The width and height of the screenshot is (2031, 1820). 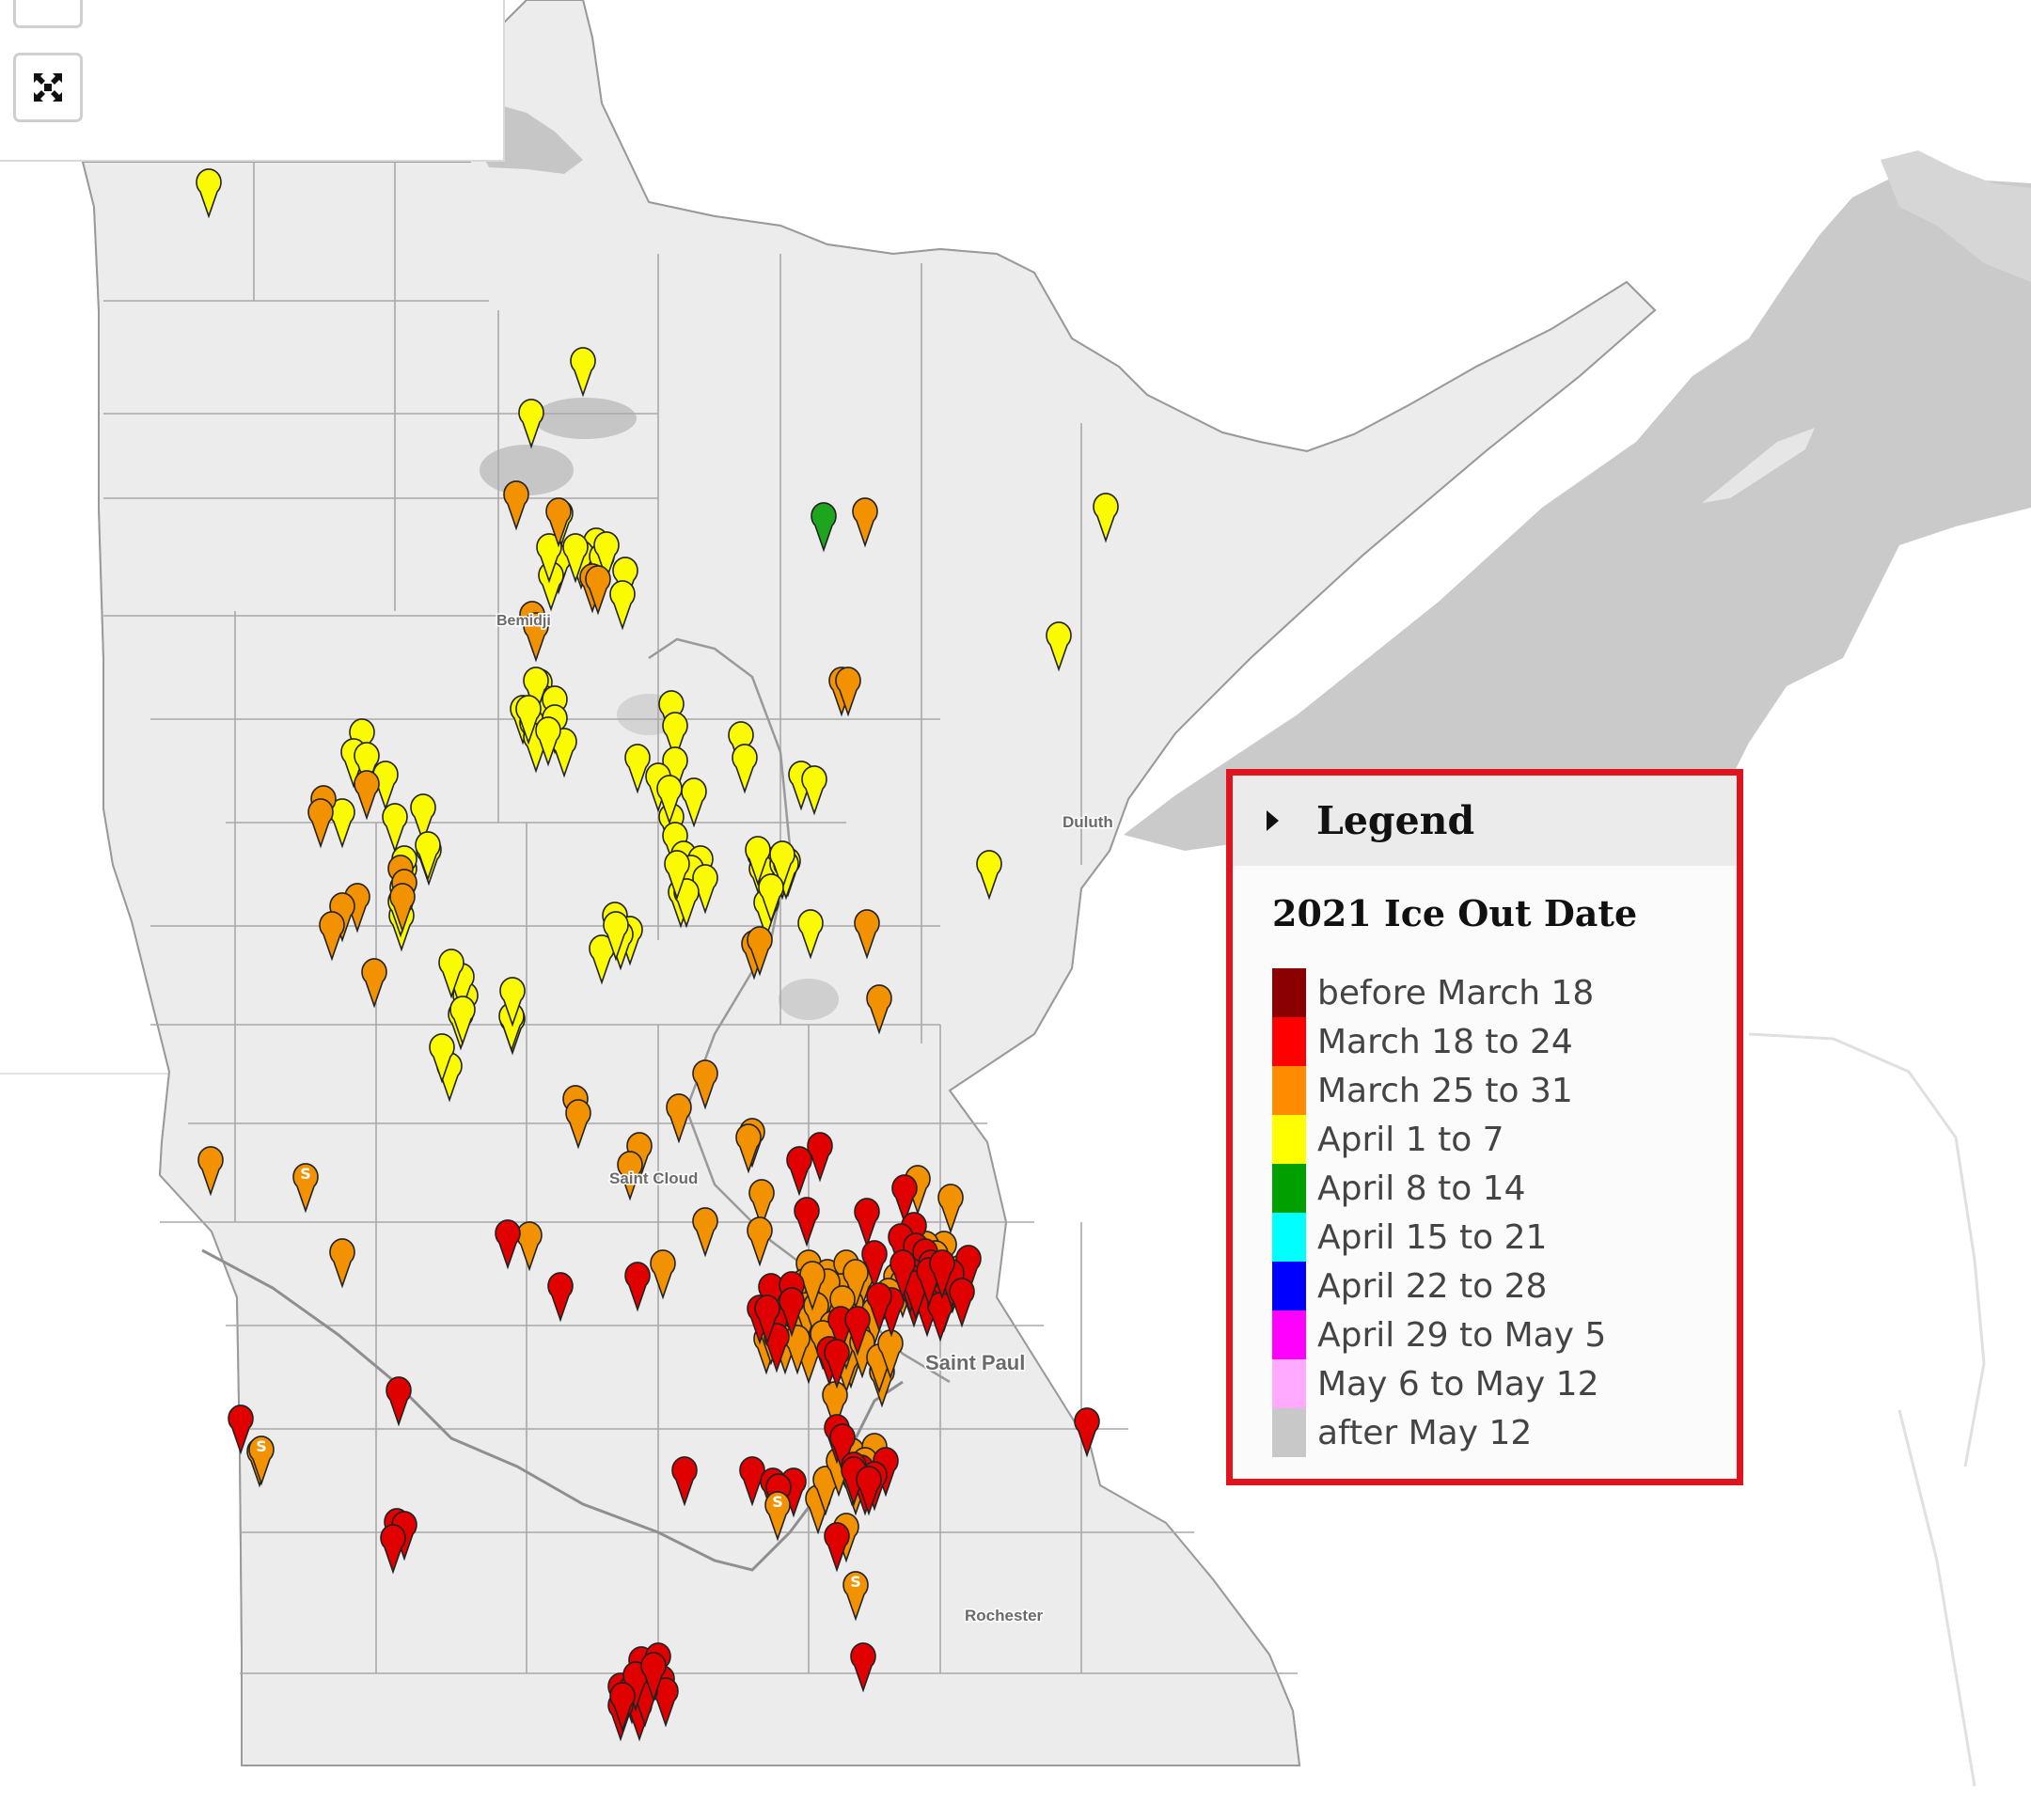 What do you see at coordinates (1273, 820) in the screenshot?
I see `caret-right-icon` at bounding box center [1273, 820].